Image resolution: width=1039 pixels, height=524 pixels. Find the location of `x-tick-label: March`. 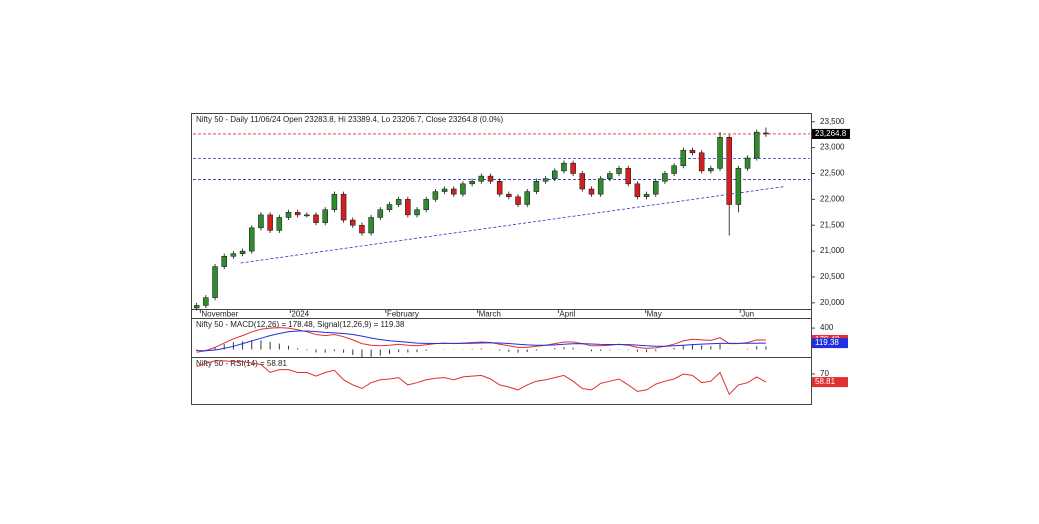

x-tick-label: March is located at coordinates (490, 314).